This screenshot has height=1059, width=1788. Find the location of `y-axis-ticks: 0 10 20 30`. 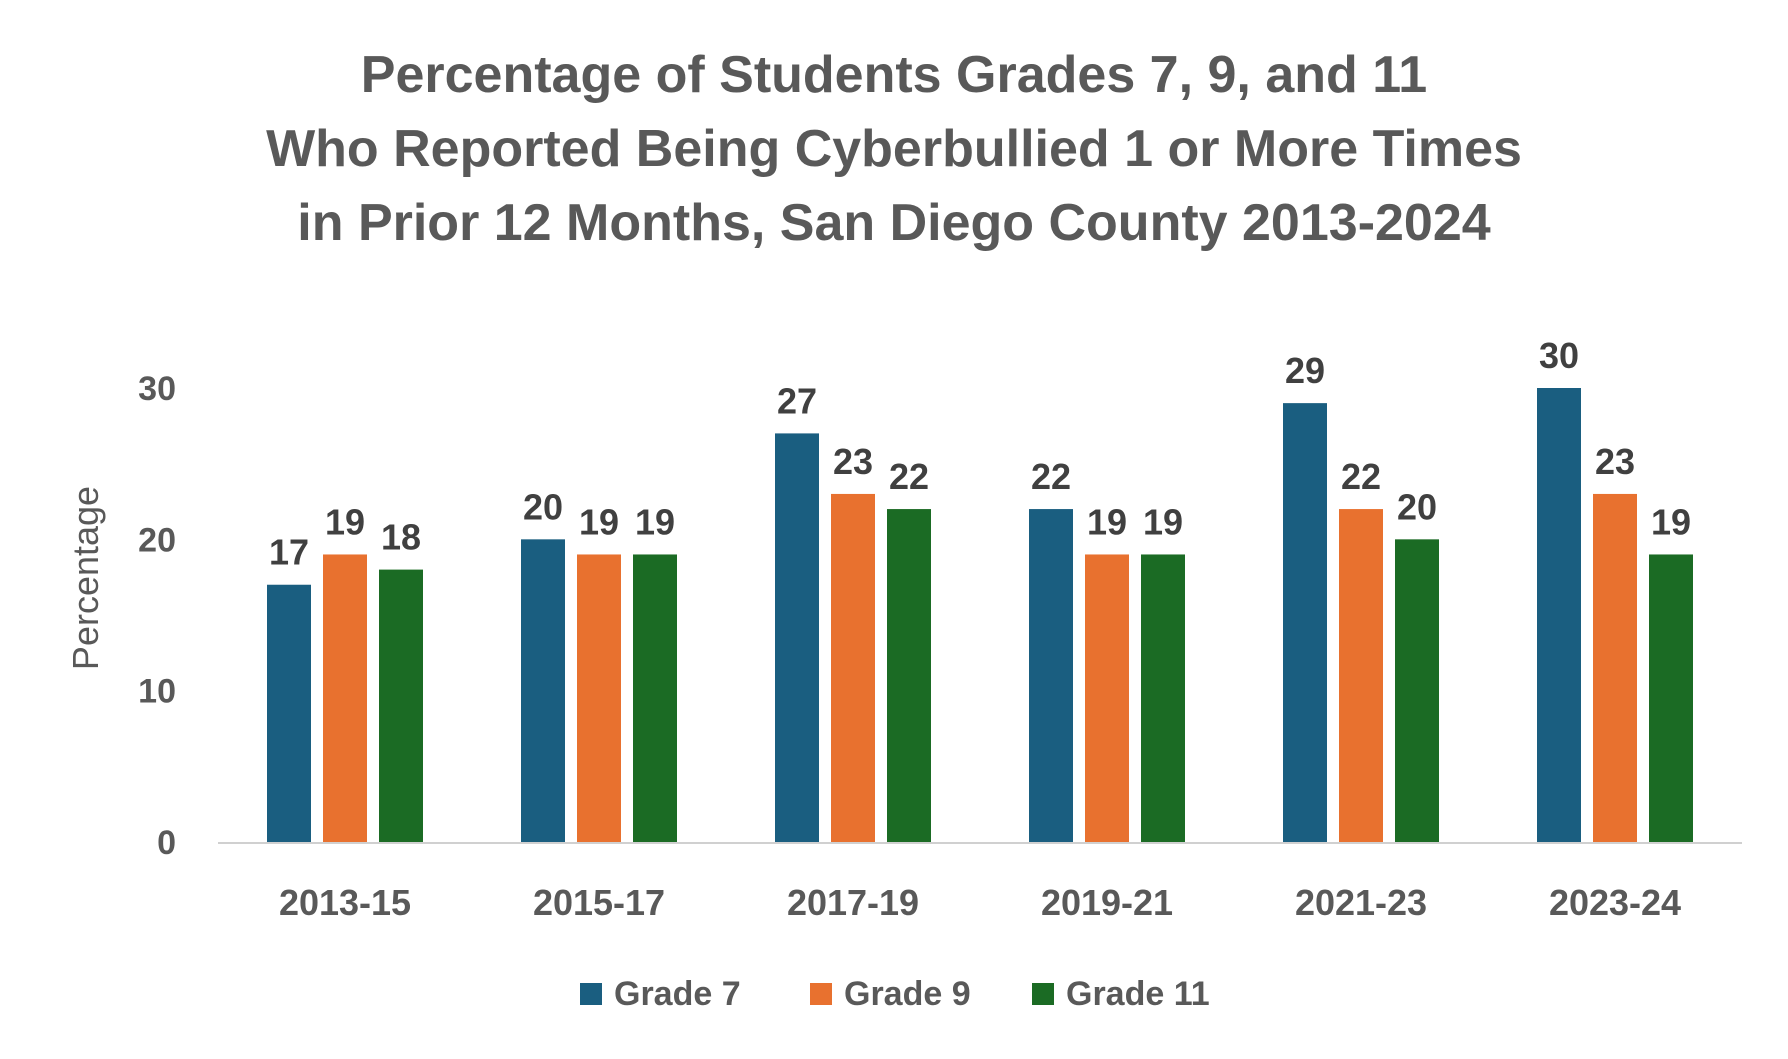

y-axis-ticks: 0 10 20 30 is located at coordinates (157, 616).